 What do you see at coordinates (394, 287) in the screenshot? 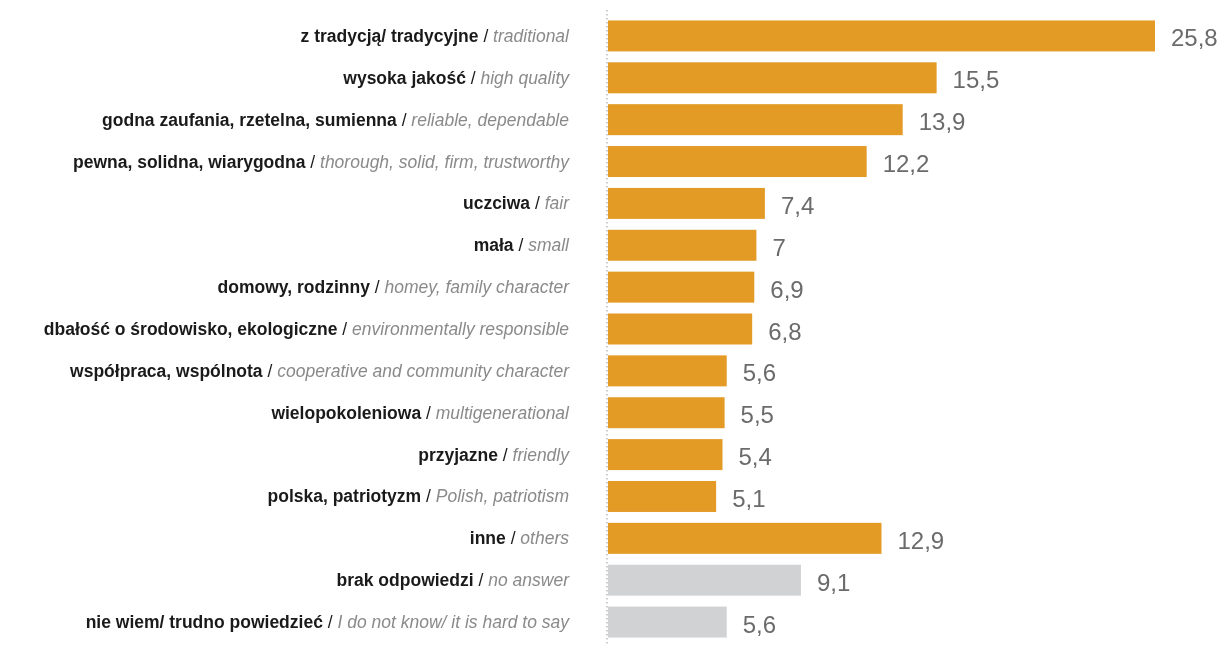
I see `y-tick-label: domowy, rodzinny / homey, family character` at bounding box center [394, 287].